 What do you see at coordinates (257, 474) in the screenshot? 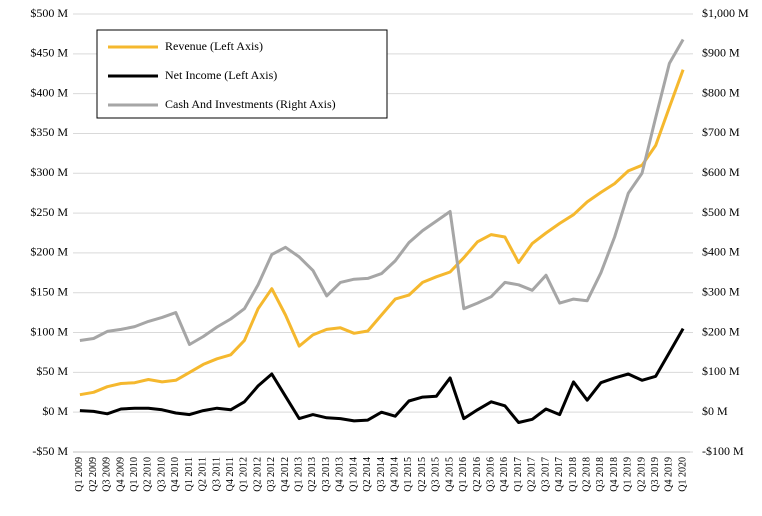
I see `x-tick-label: Q2 2012` at bounding box center [257, 474].